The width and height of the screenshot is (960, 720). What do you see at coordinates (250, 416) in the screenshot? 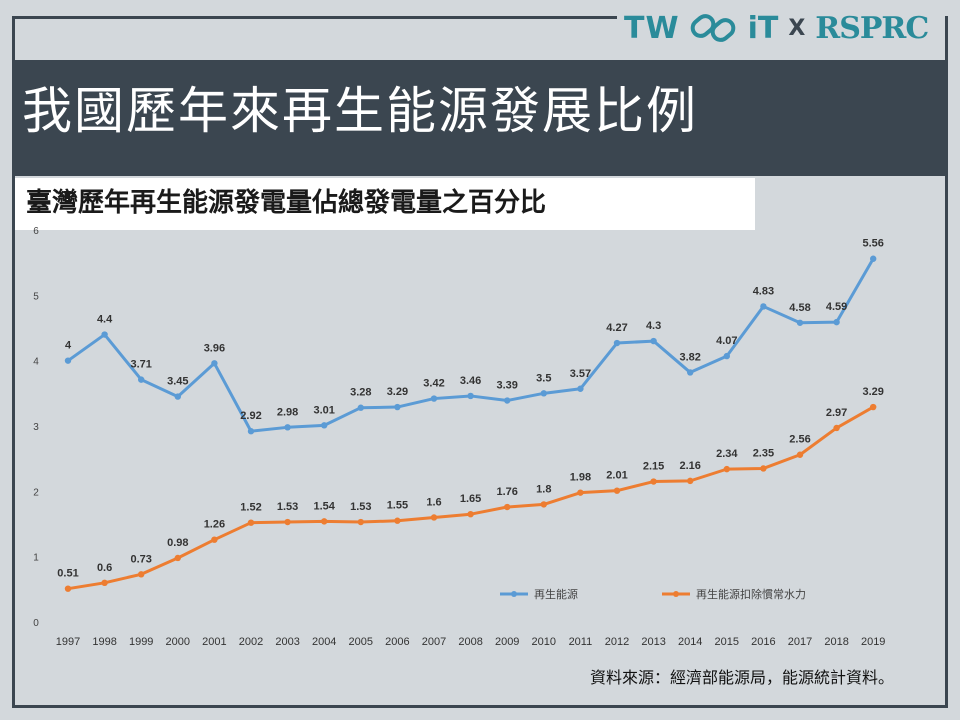
I see `data-label: 2.92` at bounding box center [250, 416].